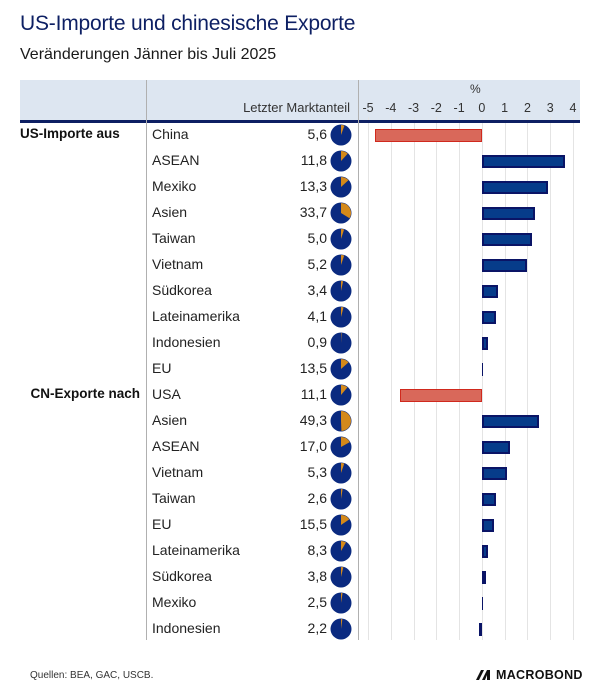 This screenshot has height=695, width=600. What do you see at coordinates (317, 134) in the screenshot?
I see `row-share-value: 5,6` at bounding box center [317, 134].